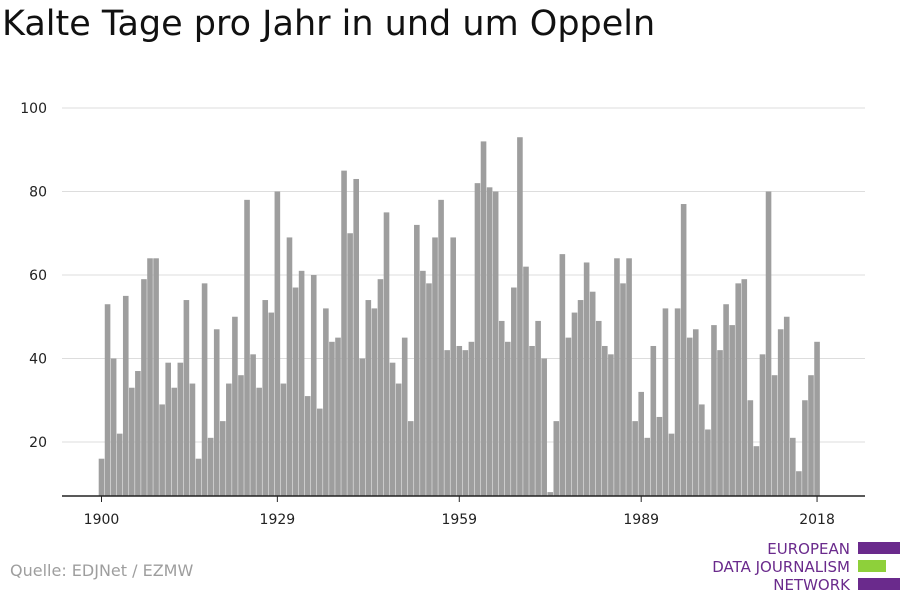 Image resolution: width=900 pixels, height=600 pixels. Describe the element at coordinates (872, 566) in the screenshot. I see `logo-bar-green` at that location.